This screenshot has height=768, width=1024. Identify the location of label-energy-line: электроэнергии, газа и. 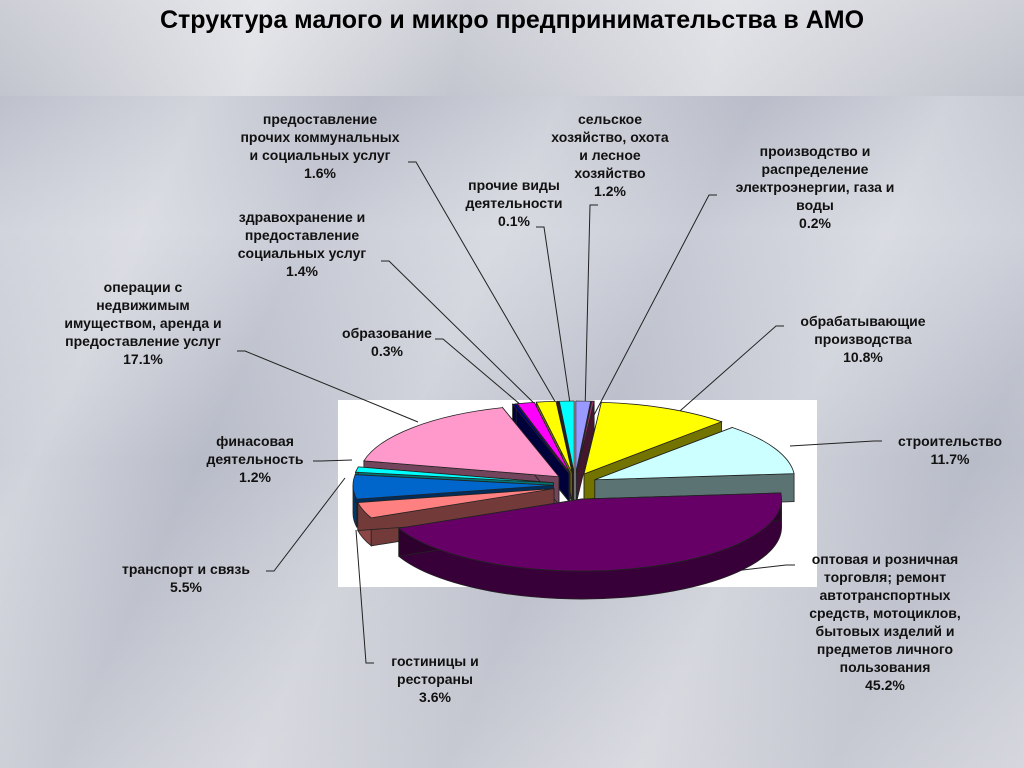
(815, 187).